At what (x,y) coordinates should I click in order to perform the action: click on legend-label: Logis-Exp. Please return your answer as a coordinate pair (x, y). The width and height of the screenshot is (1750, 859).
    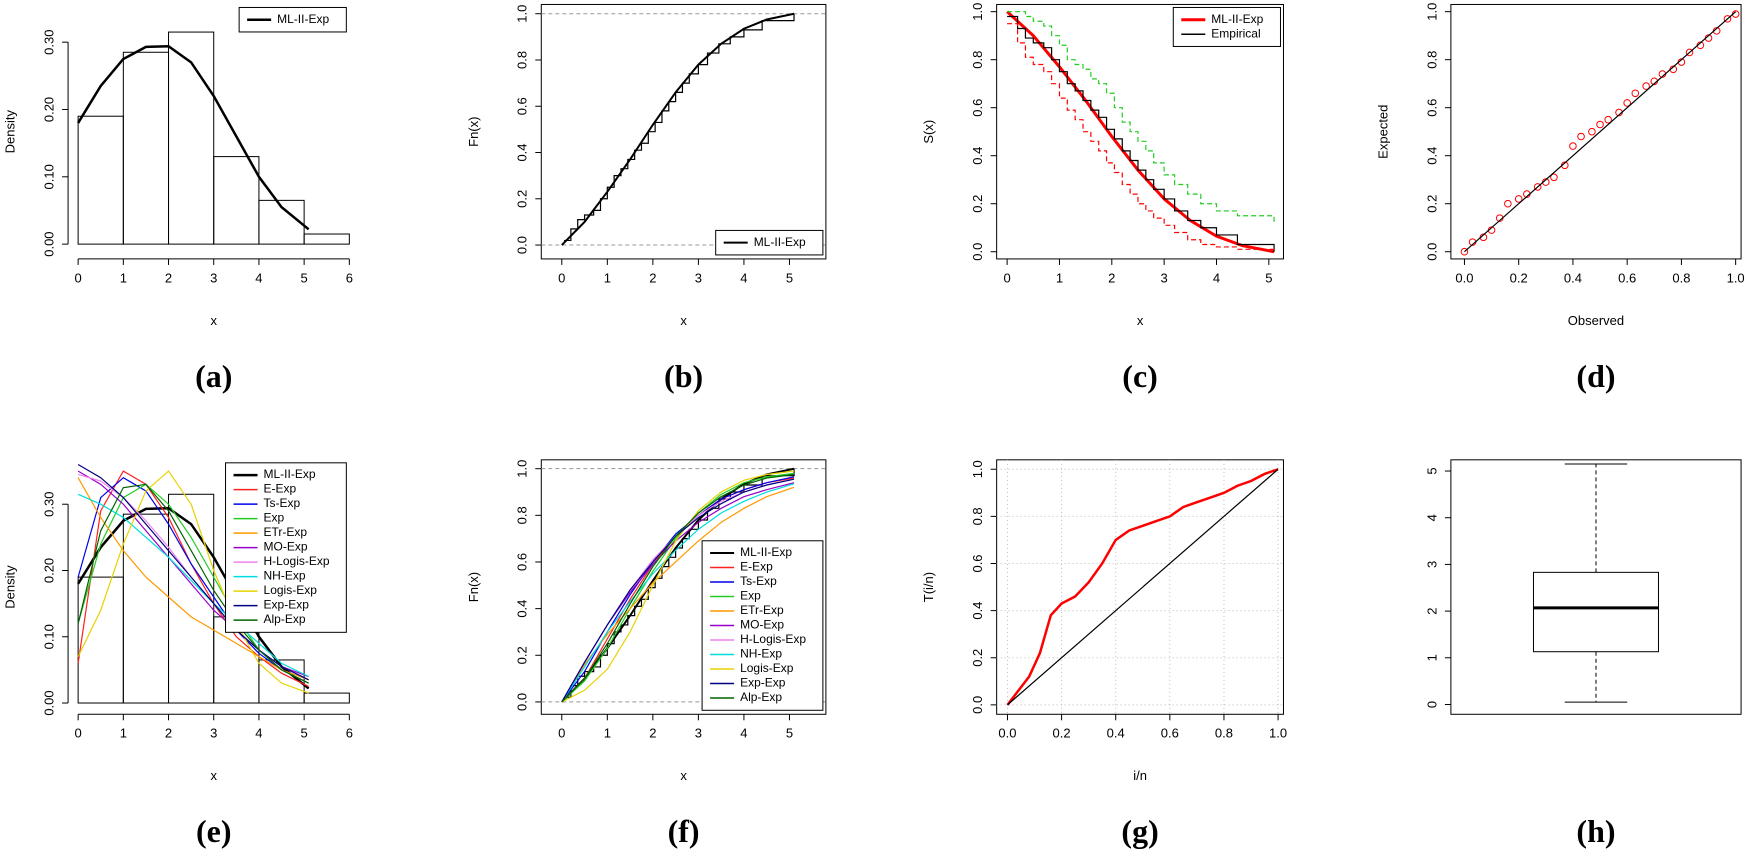
    Looking at the image, I should click on (767, 668).